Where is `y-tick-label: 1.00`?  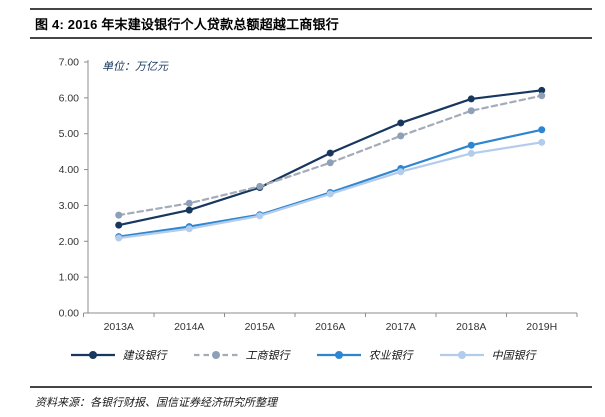
y-tick-label: 1.00 is located at coordinates (69, 278).